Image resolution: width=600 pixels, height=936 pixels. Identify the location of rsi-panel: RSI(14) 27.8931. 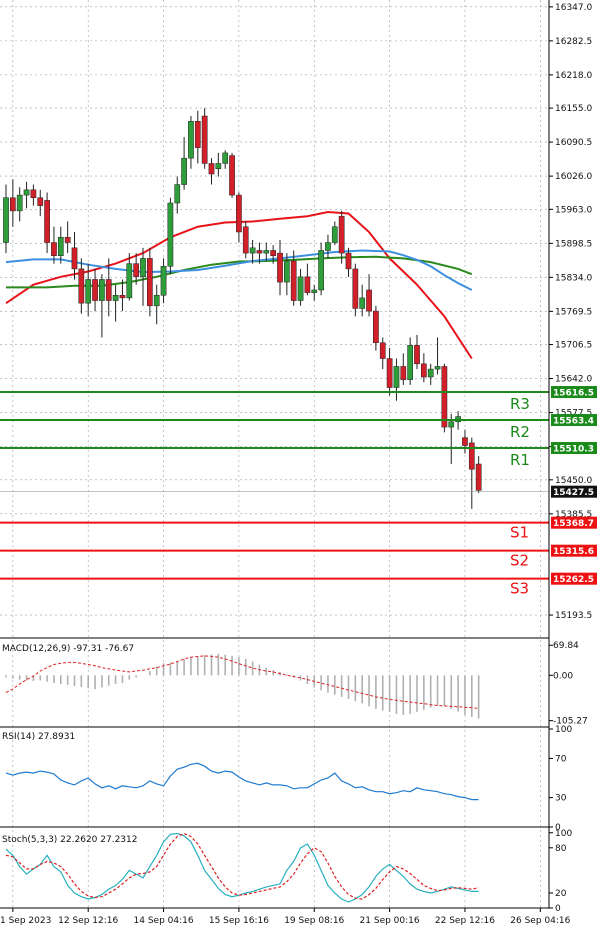
(240, 766).